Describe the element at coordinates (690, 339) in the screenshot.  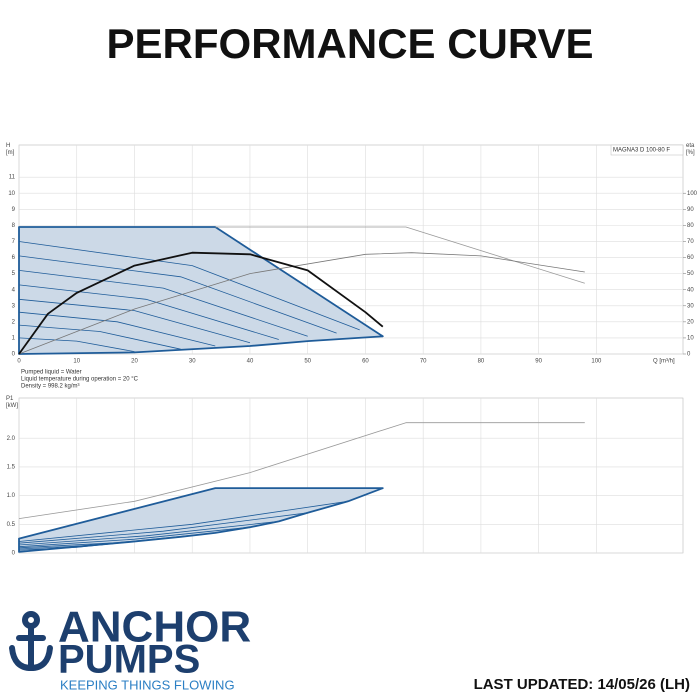
I see `y2-tick-label: 10` at that location.